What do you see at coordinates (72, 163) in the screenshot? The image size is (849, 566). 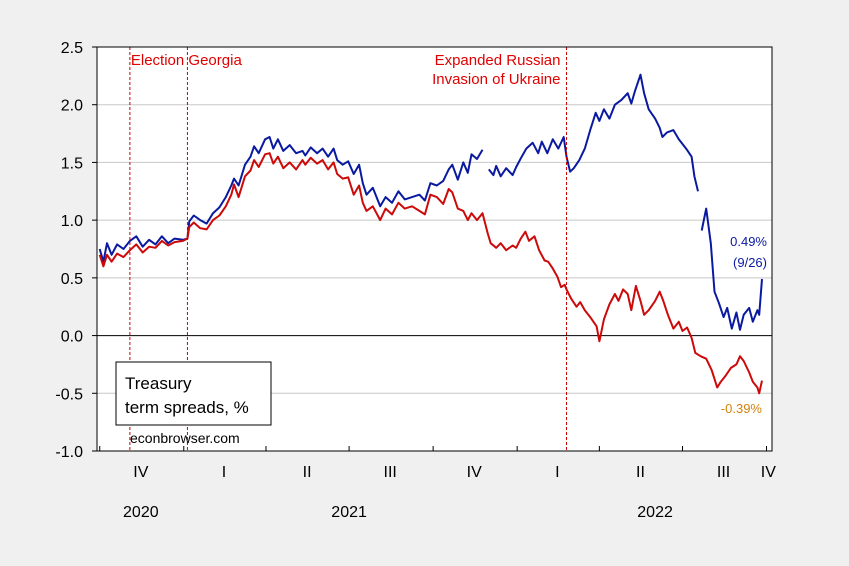 I see `y-tick-label: 1.5` at bounding box center [72, 163].